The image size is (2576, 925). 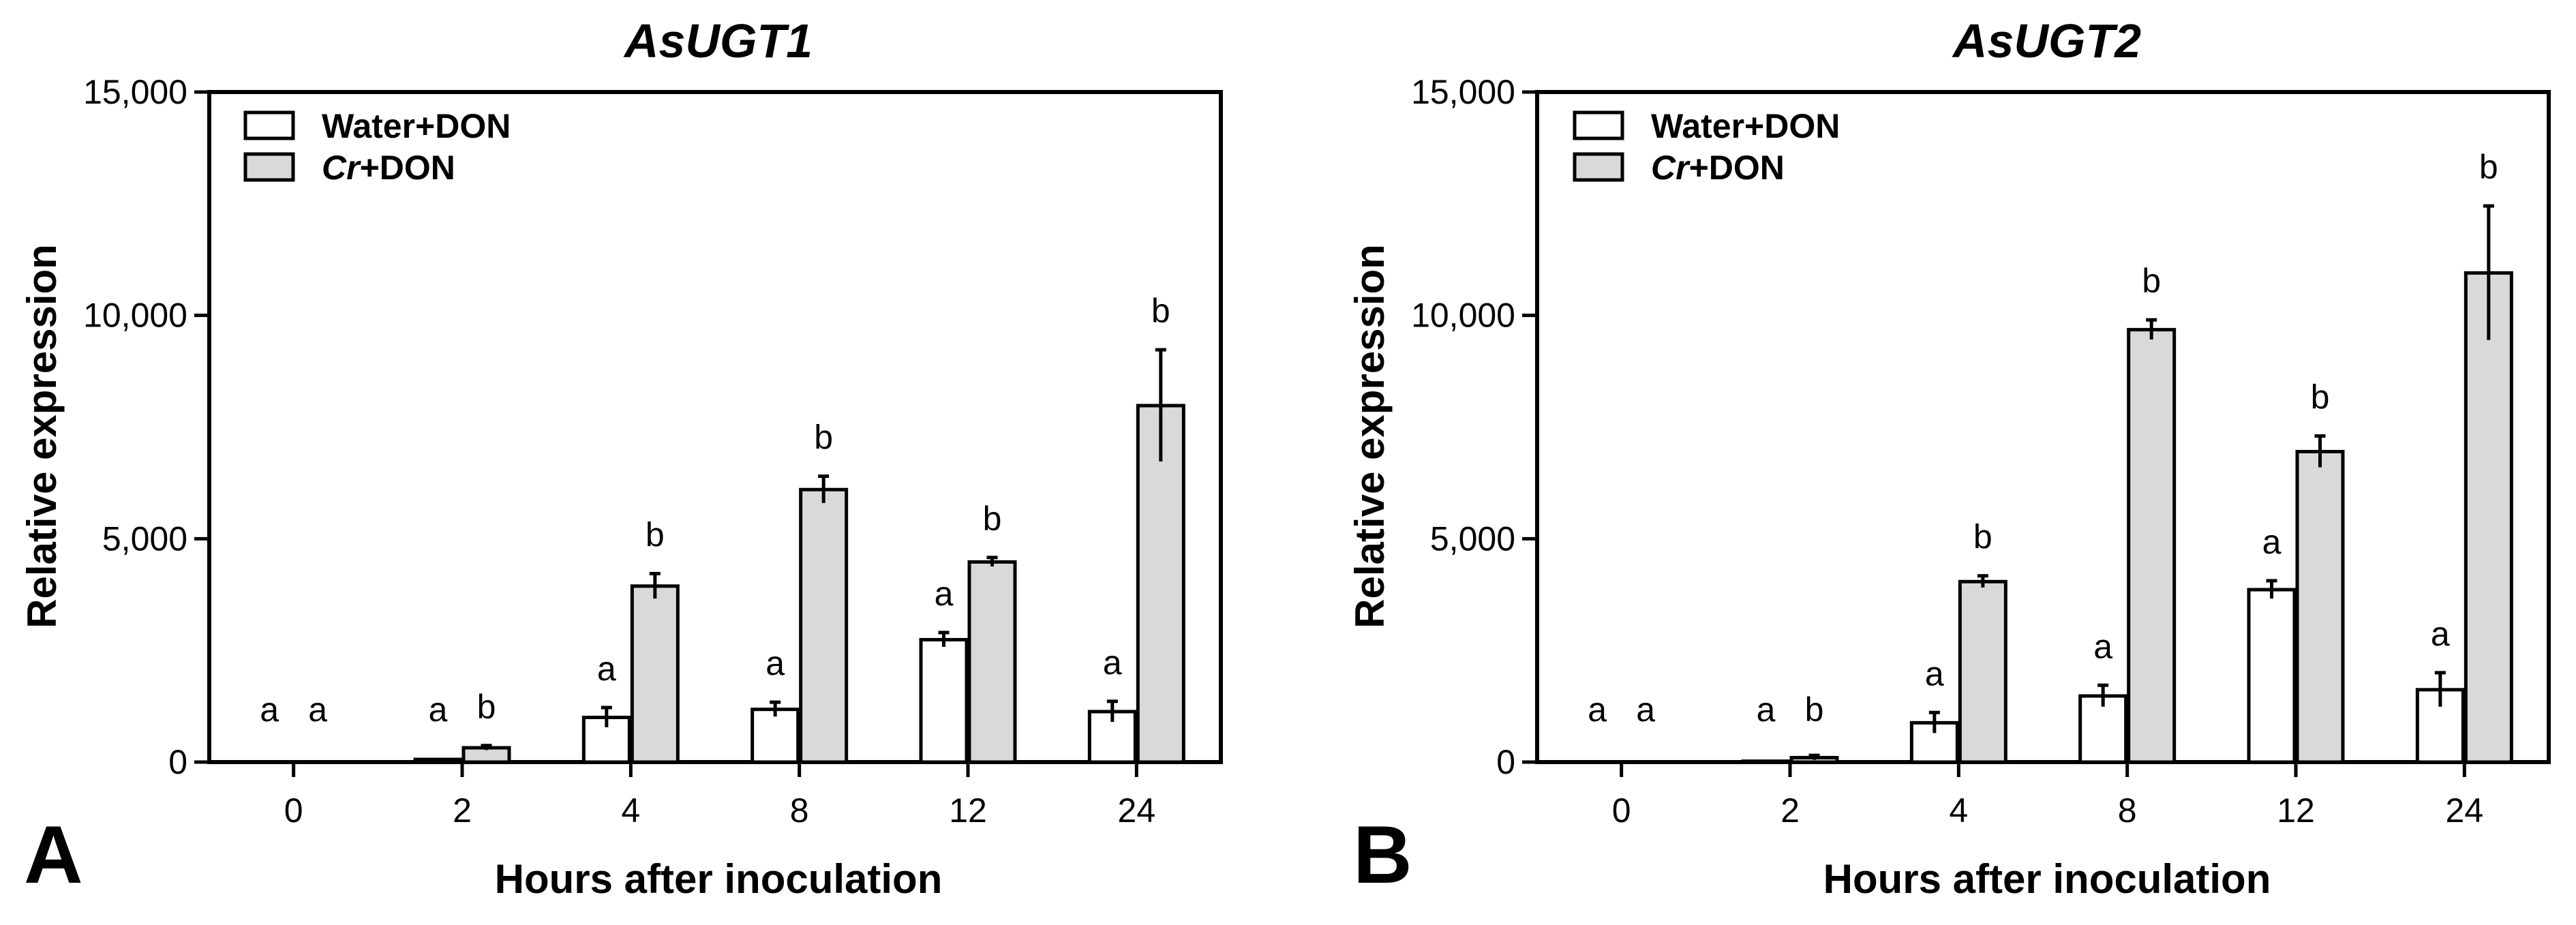 I want to click on panel-label: A, so click(x=53, y=854).